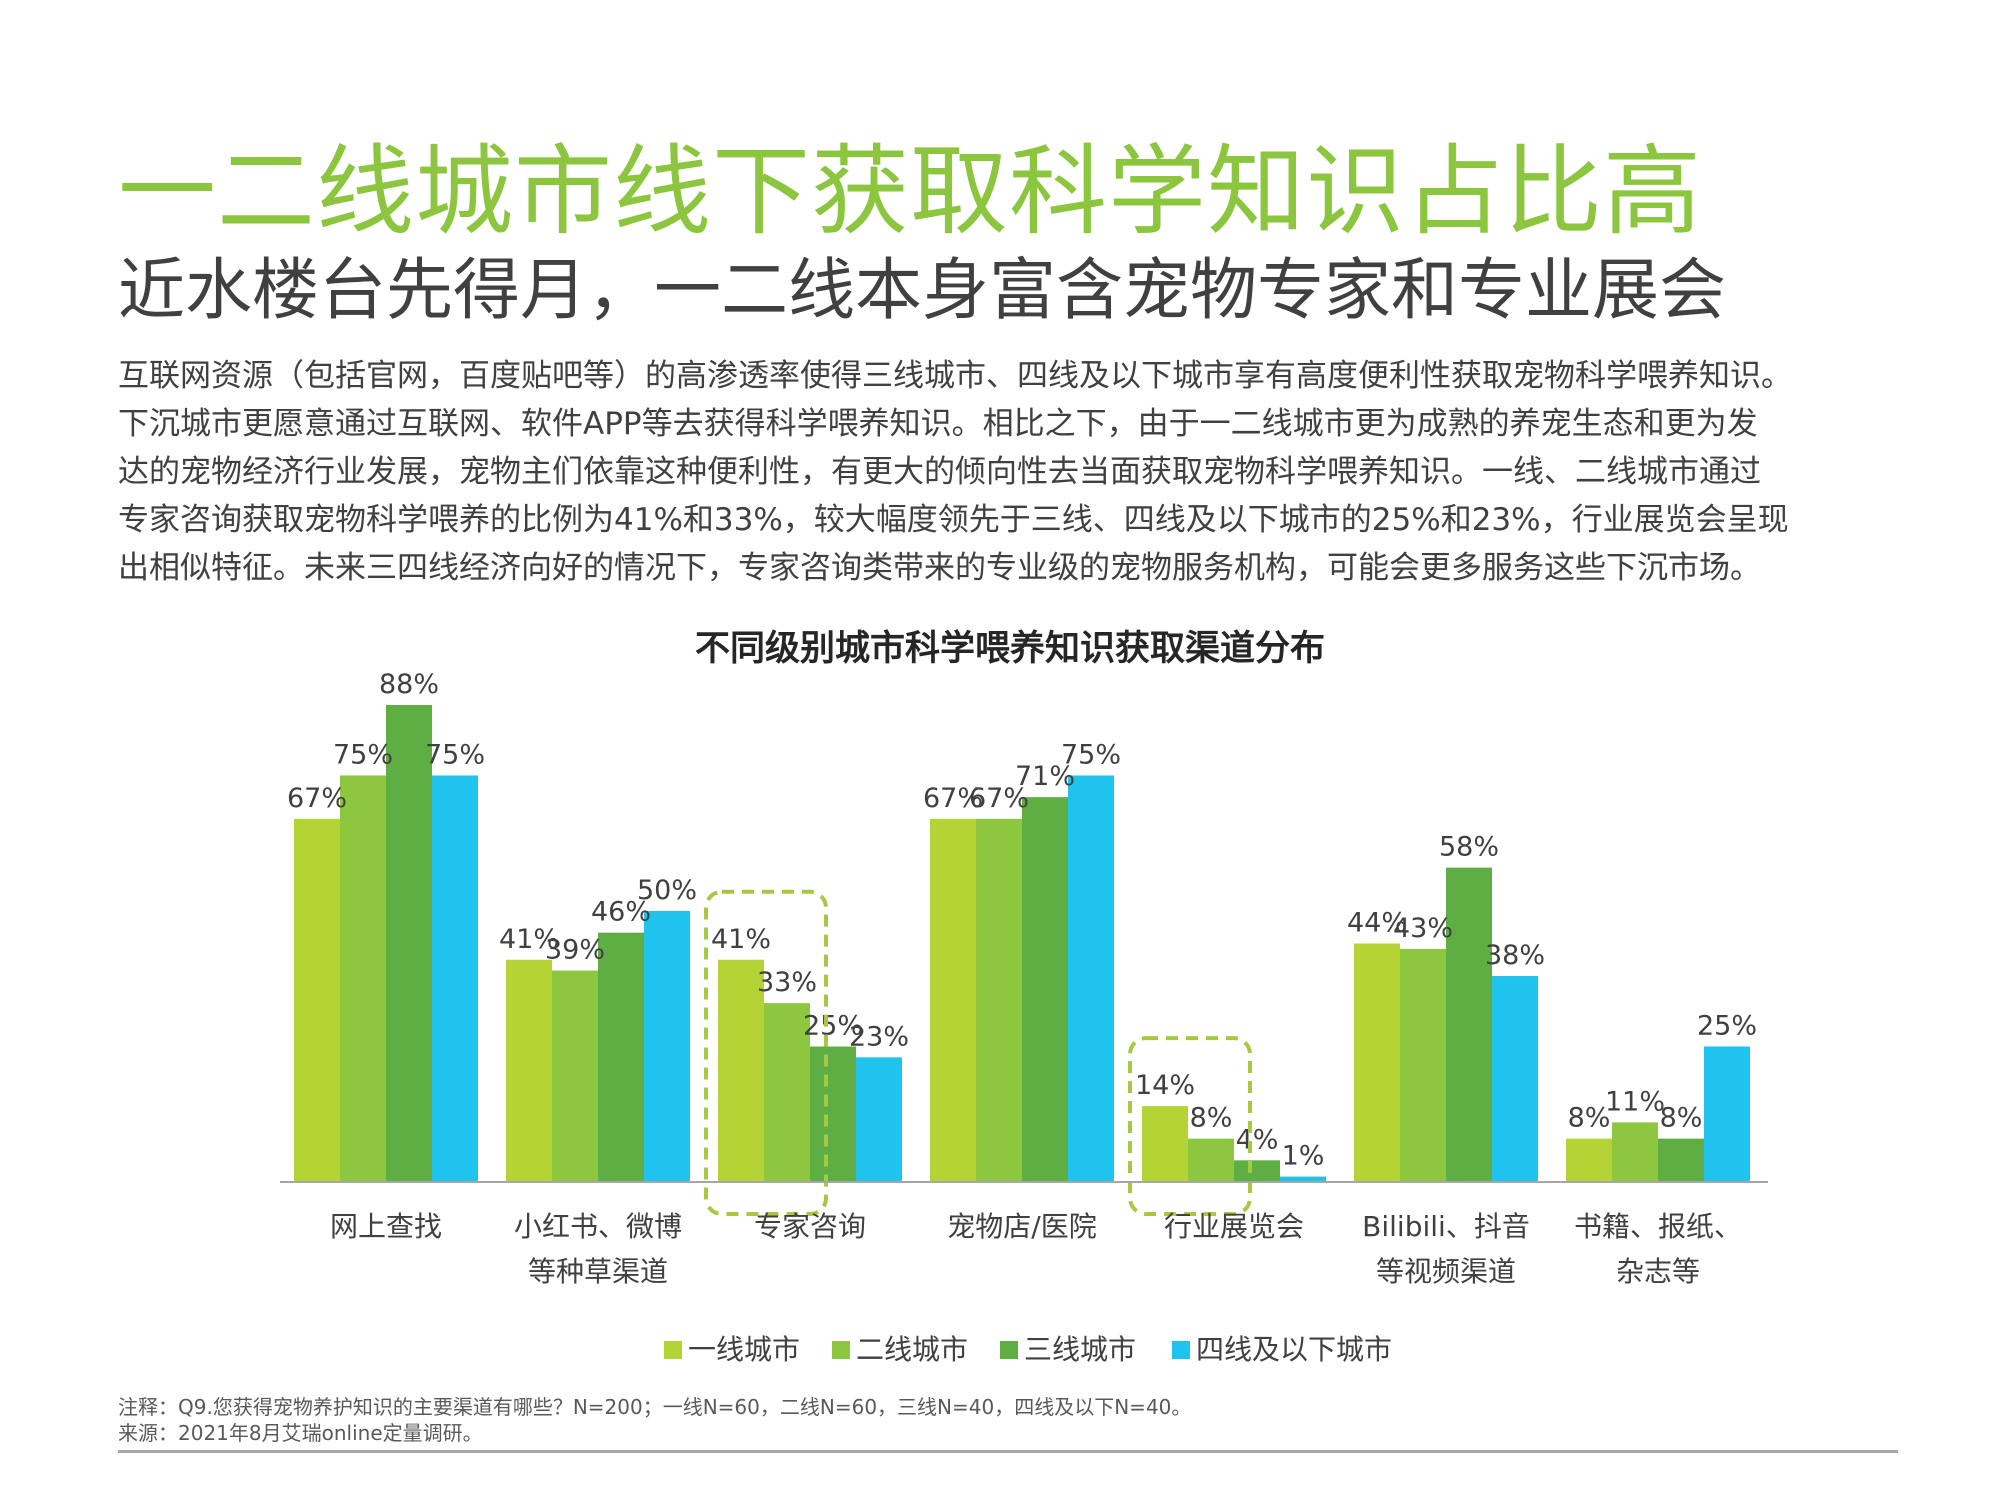 The image size is (2000, 1500). I want to click on data-label: 1%, so click(1303, 1156).